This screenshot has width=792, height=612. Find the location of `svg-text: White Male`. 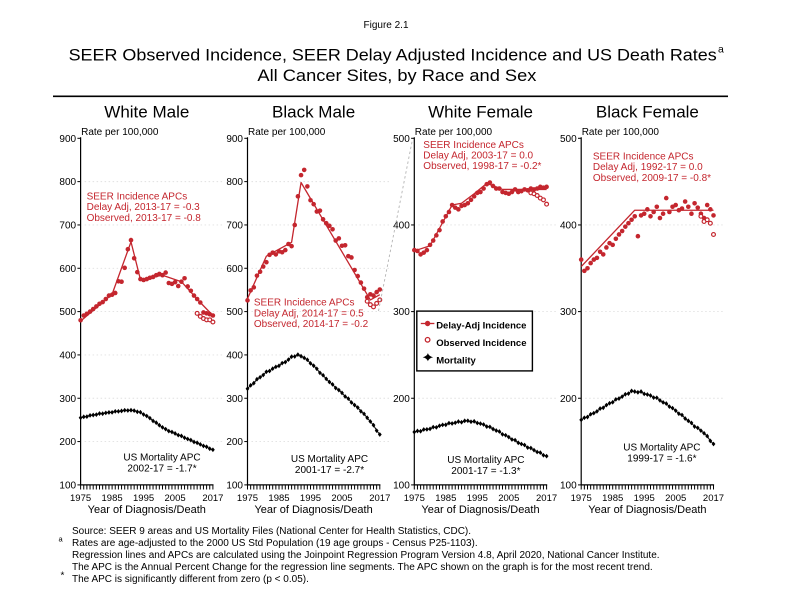

svg-text: White Male is located at coordinates (146, 112).